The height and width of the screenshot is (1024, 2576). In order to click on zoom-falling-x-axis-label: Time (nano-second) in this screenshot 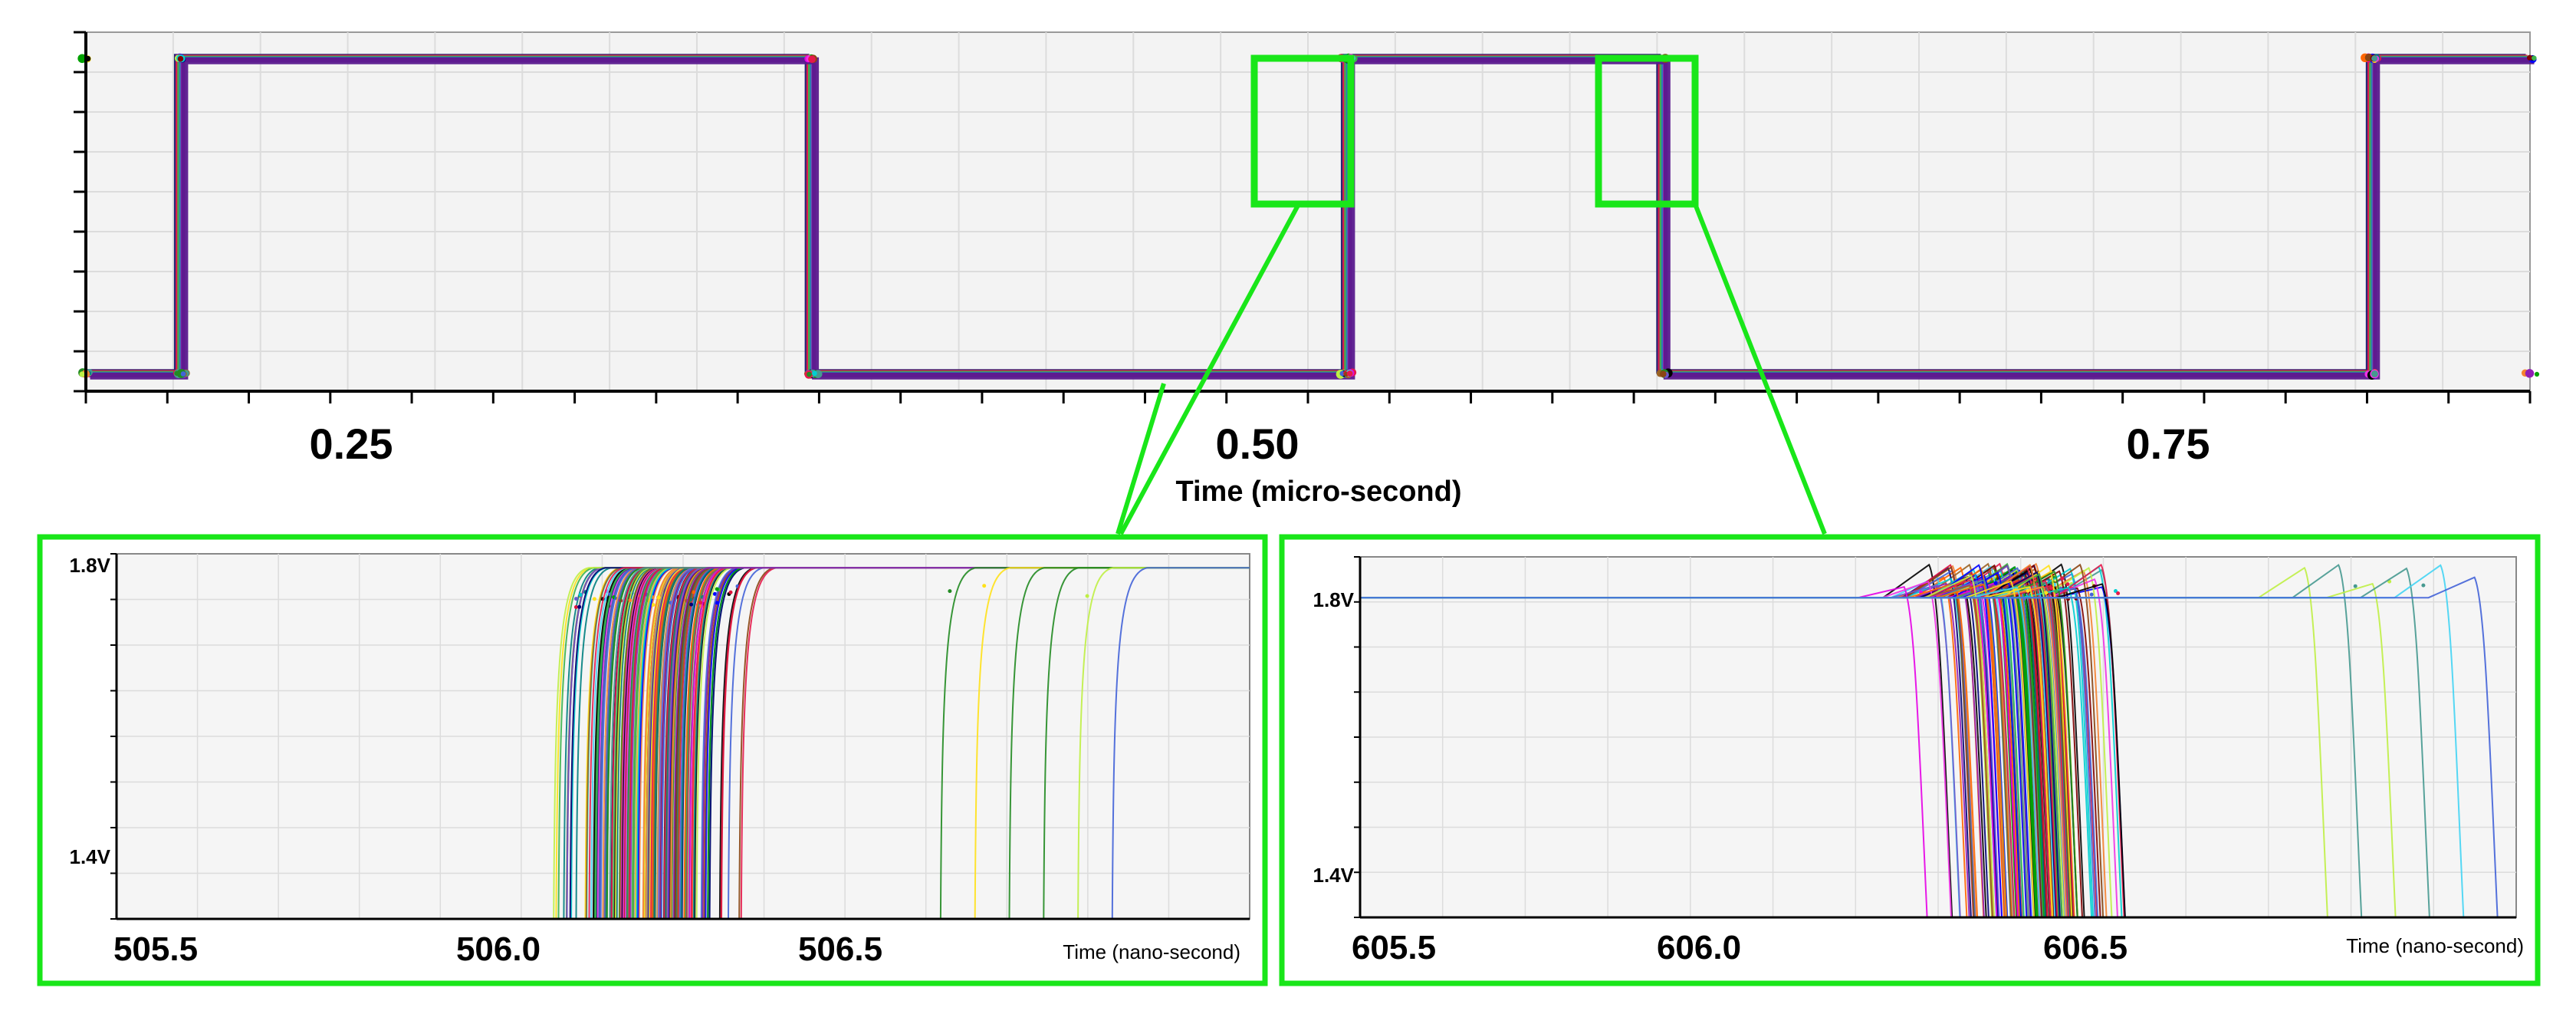, I will do `click(2435, 945)`.